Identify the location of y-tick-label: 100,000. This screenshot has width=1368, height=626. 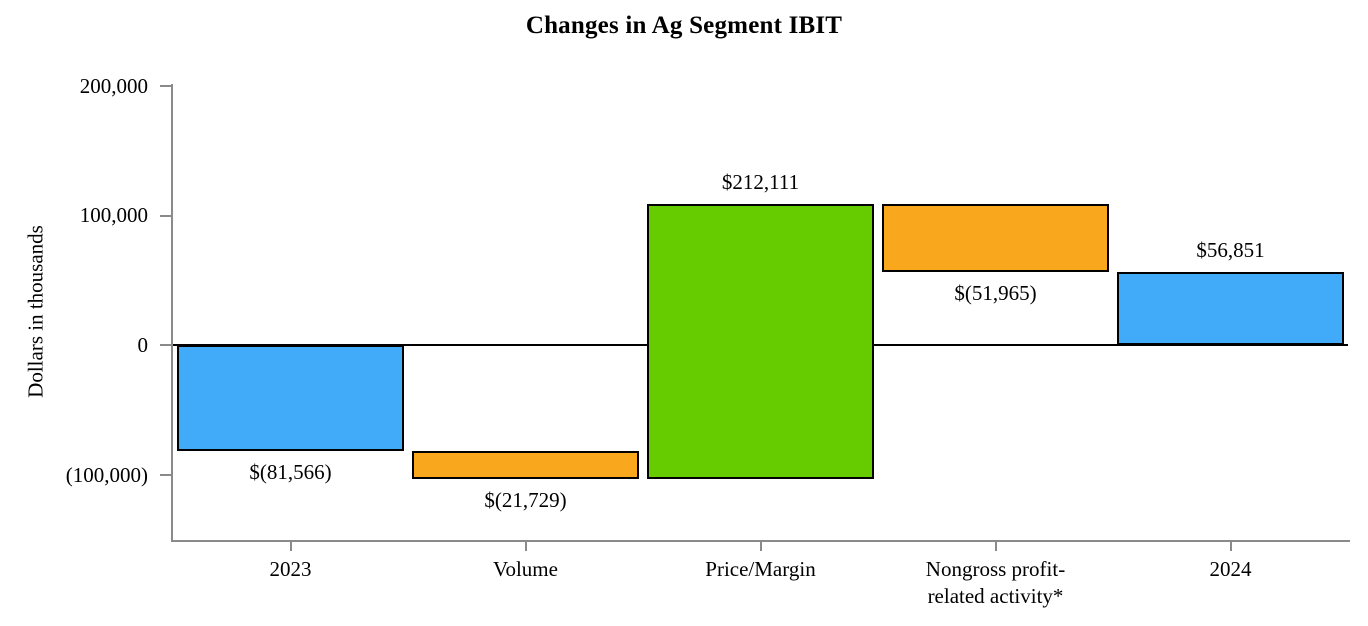
(113, 215).